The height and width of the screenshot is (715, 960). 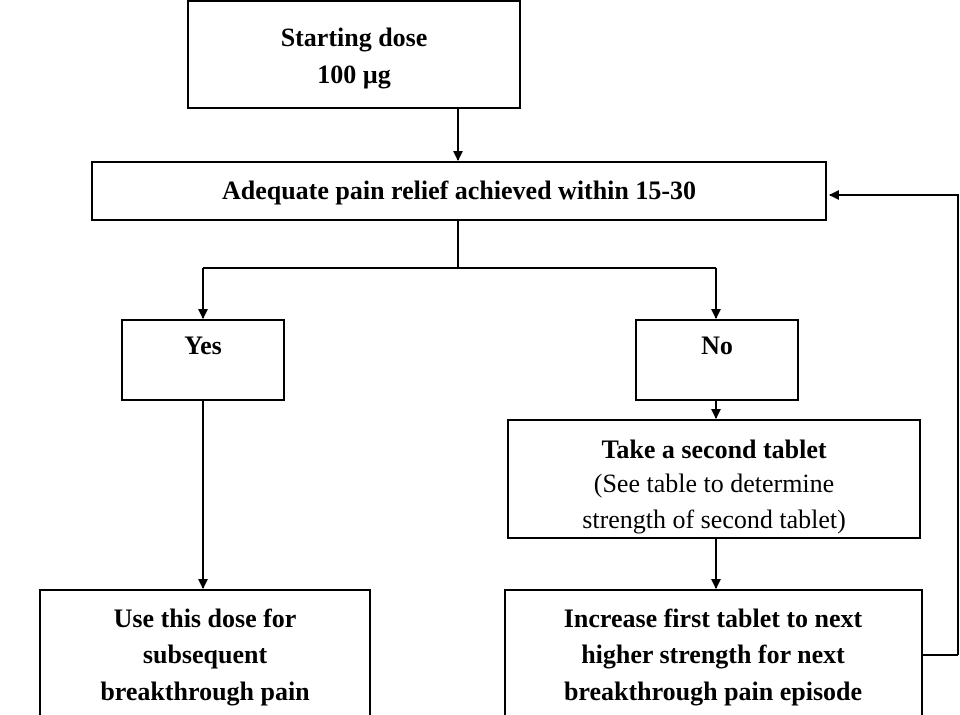 I want to click on node-text: Take a second tablet, so click(x=713, y=449).